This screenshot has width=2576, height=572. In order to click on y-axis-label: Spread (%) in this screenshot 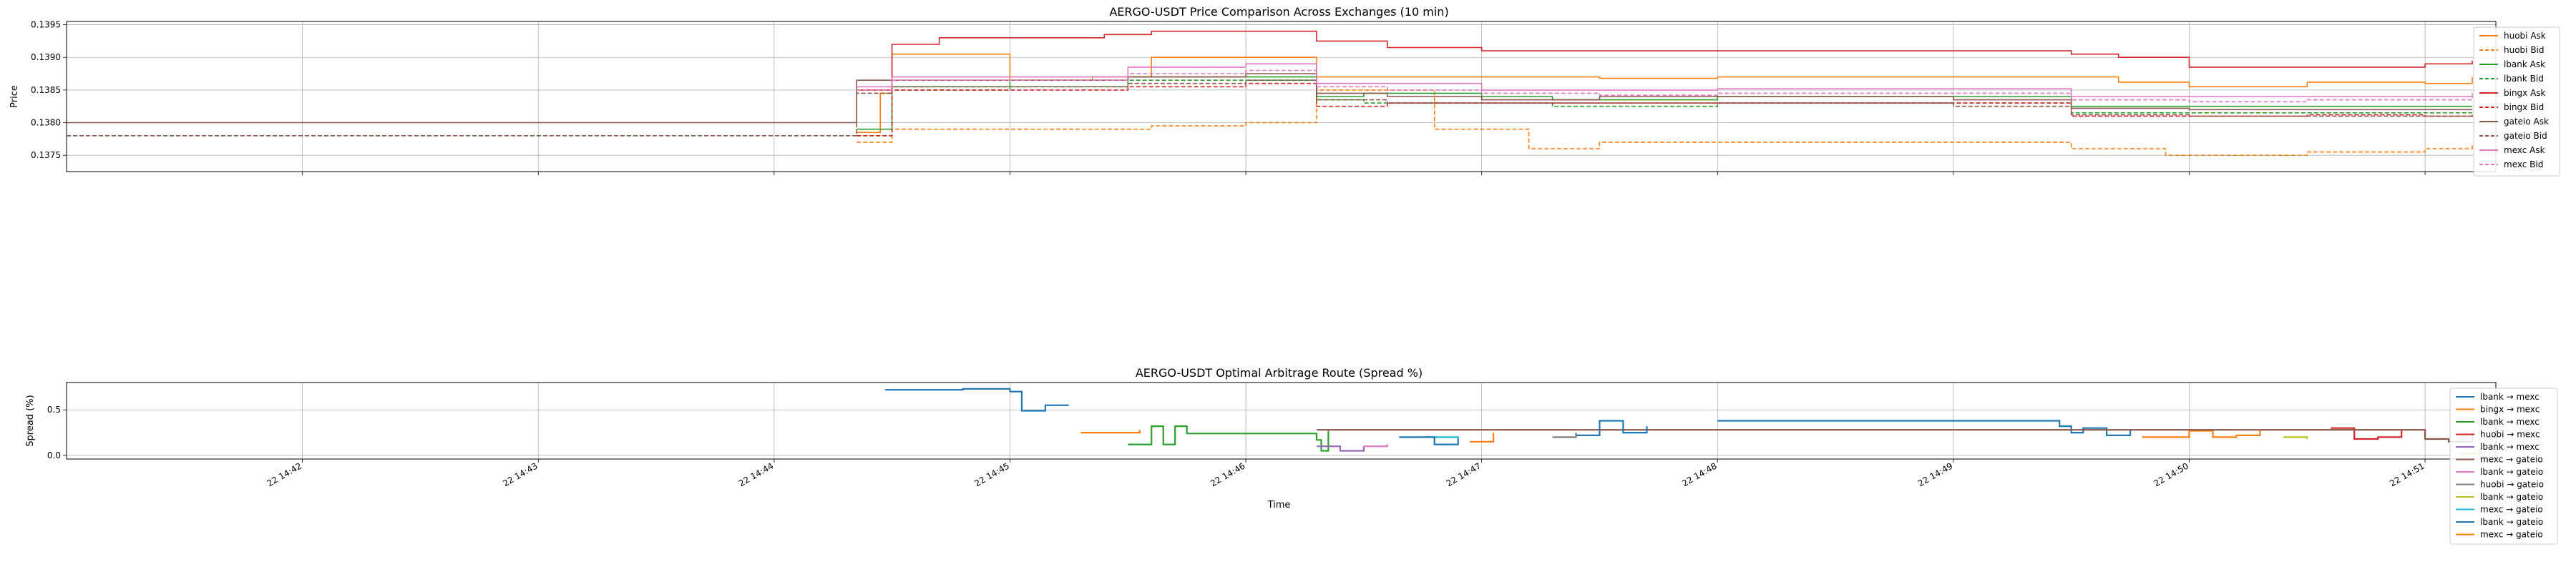, I will do `click(30, 420)`.